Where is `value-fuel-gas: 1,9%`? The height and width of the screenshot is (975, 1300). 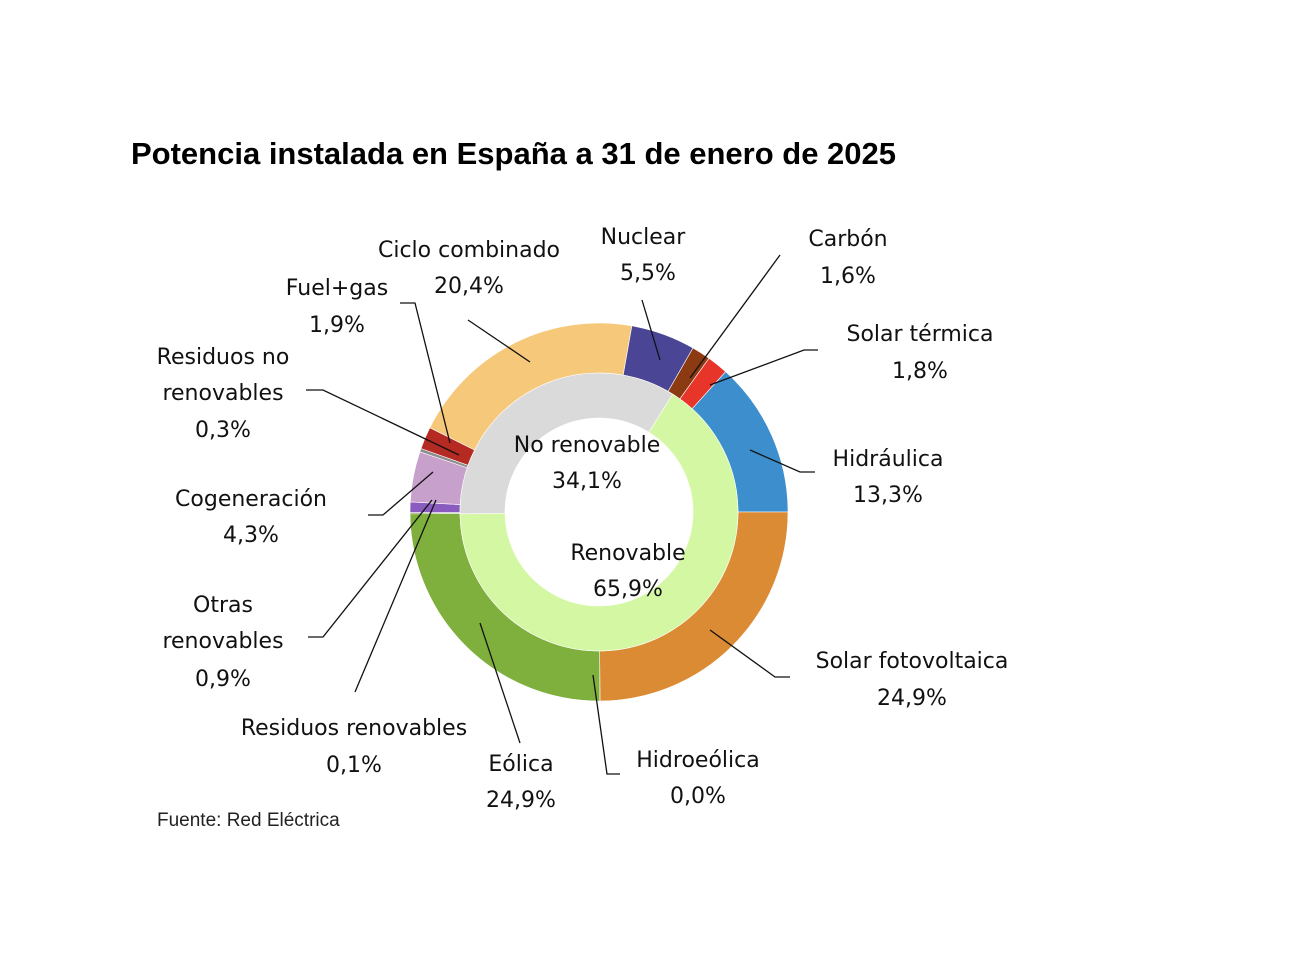 value-fuel-gas: 1,9% is located at coordinates (337, 325).